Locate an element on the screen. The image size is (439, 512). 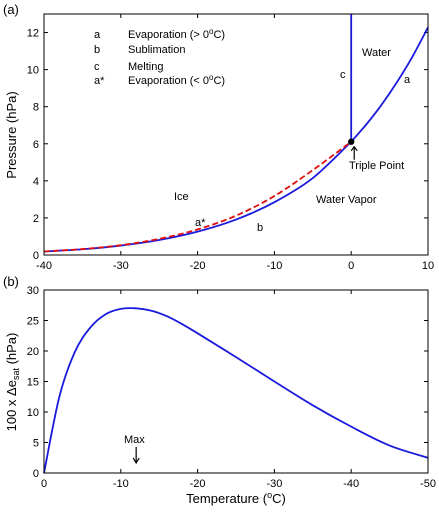
panel-a-y-axis-label: Pressure (hPa) is located at coordinates (11, 134).